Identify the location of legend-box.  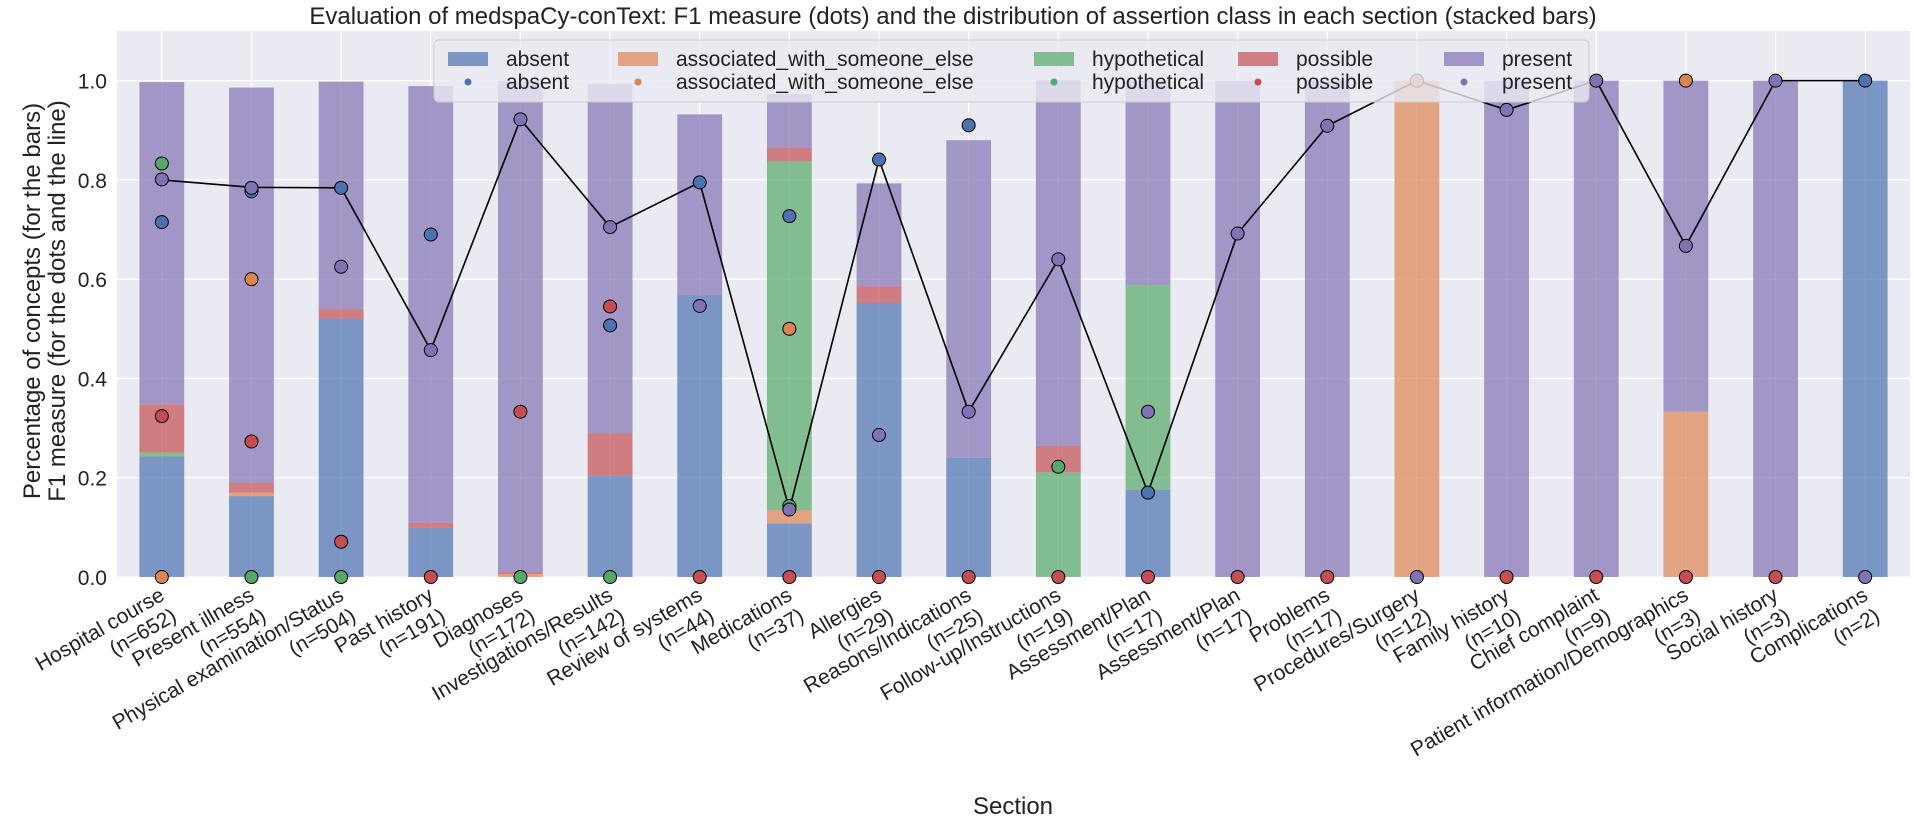
(1011, 71).